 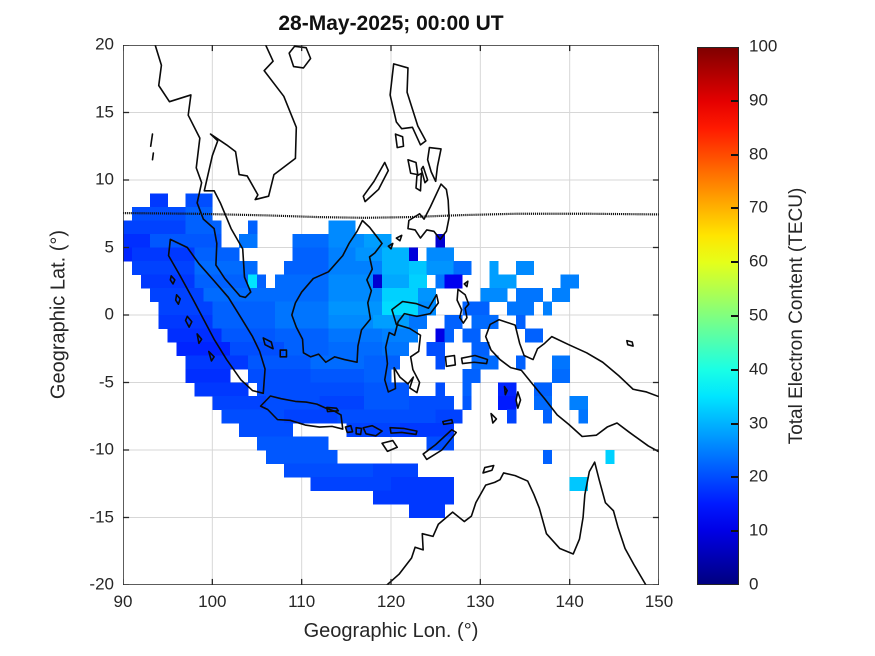 What do you see at coordinates (758, 476) in the screenshot?
I see `colorbar-tick-label: 20` at bounding box center [758, 476].